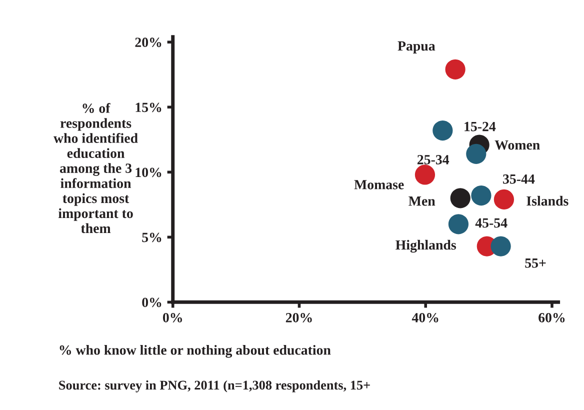  I want to click on y-tick-label: 0%, so click(152, 303).